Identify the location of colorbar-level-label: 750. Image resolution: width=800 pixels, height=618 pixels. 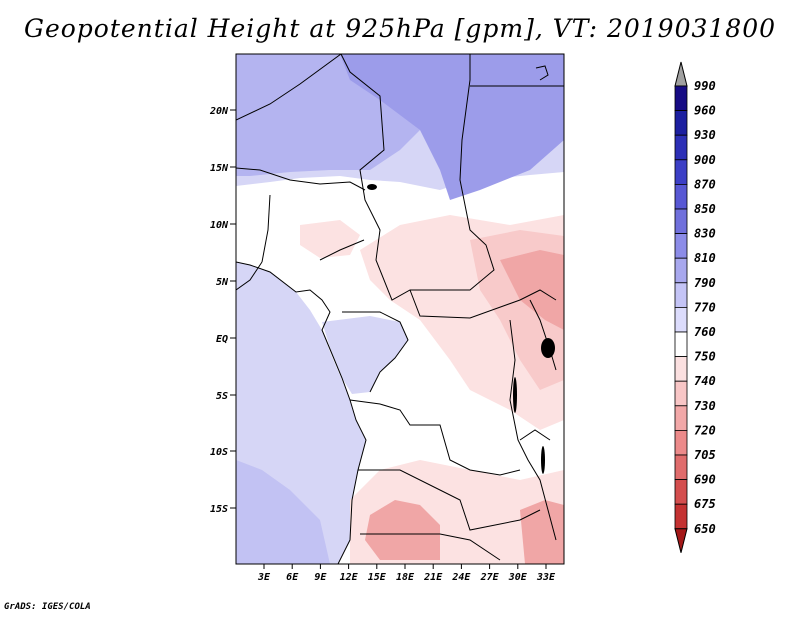
(705, 357).